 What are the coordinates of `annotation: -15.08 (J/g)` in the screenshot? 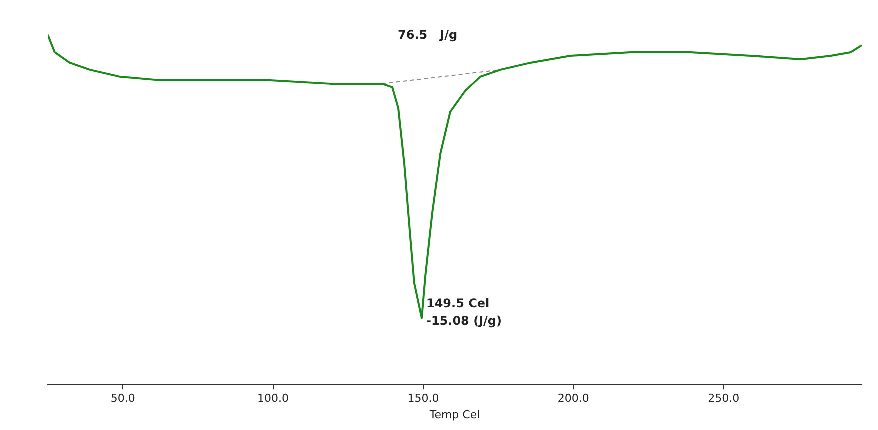 It's located at (464, 321).